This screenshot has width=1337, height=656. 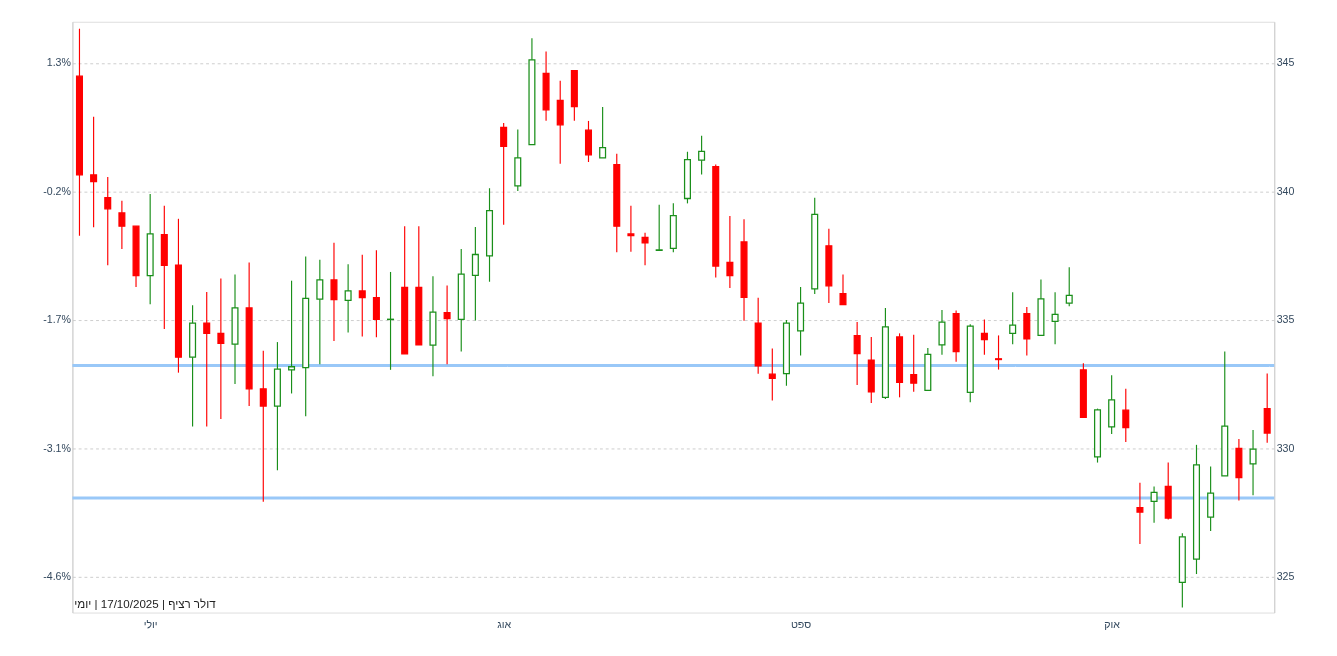 I want to click on annotation: דולר רציף | 17/10/2025 | יומי, so click(x=145, y=603).